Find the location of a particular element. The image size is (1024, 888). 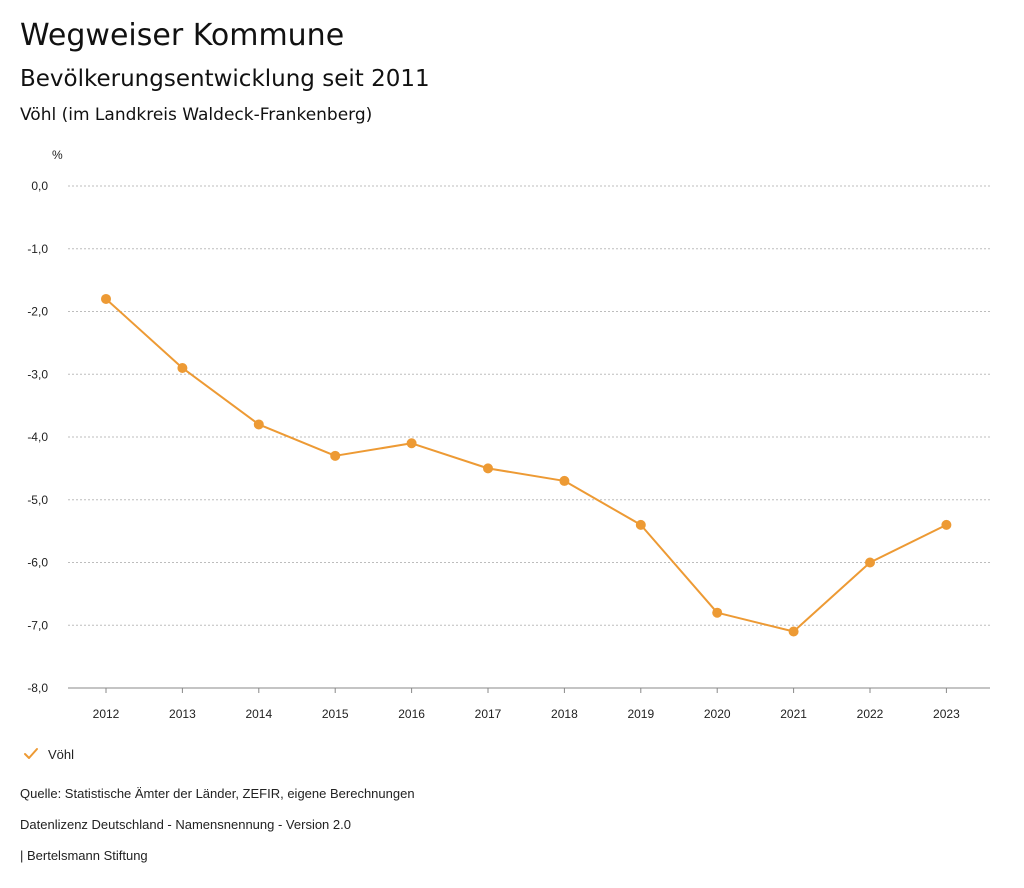

x-tick-label: 2023 is located at coordinates (946, 714).